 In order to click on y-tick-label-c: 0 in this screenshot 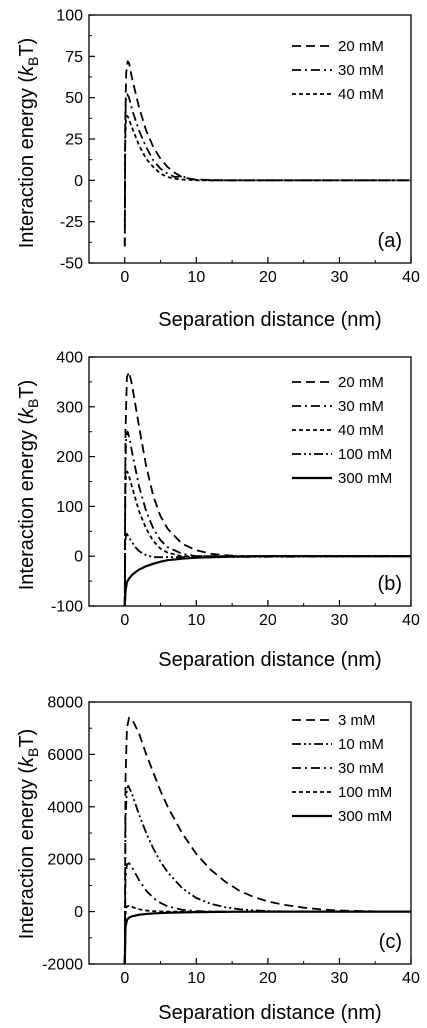, I will do `click(78, 912)`.